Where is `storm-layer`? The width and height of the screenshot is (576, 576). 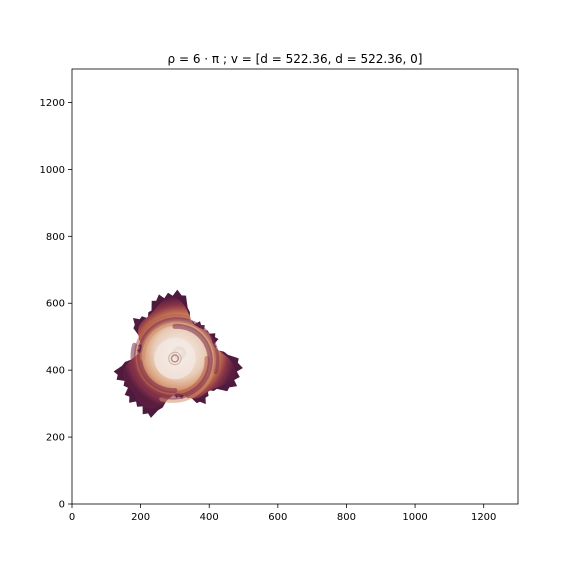
storm-layer is located at coordinates (178, 353).